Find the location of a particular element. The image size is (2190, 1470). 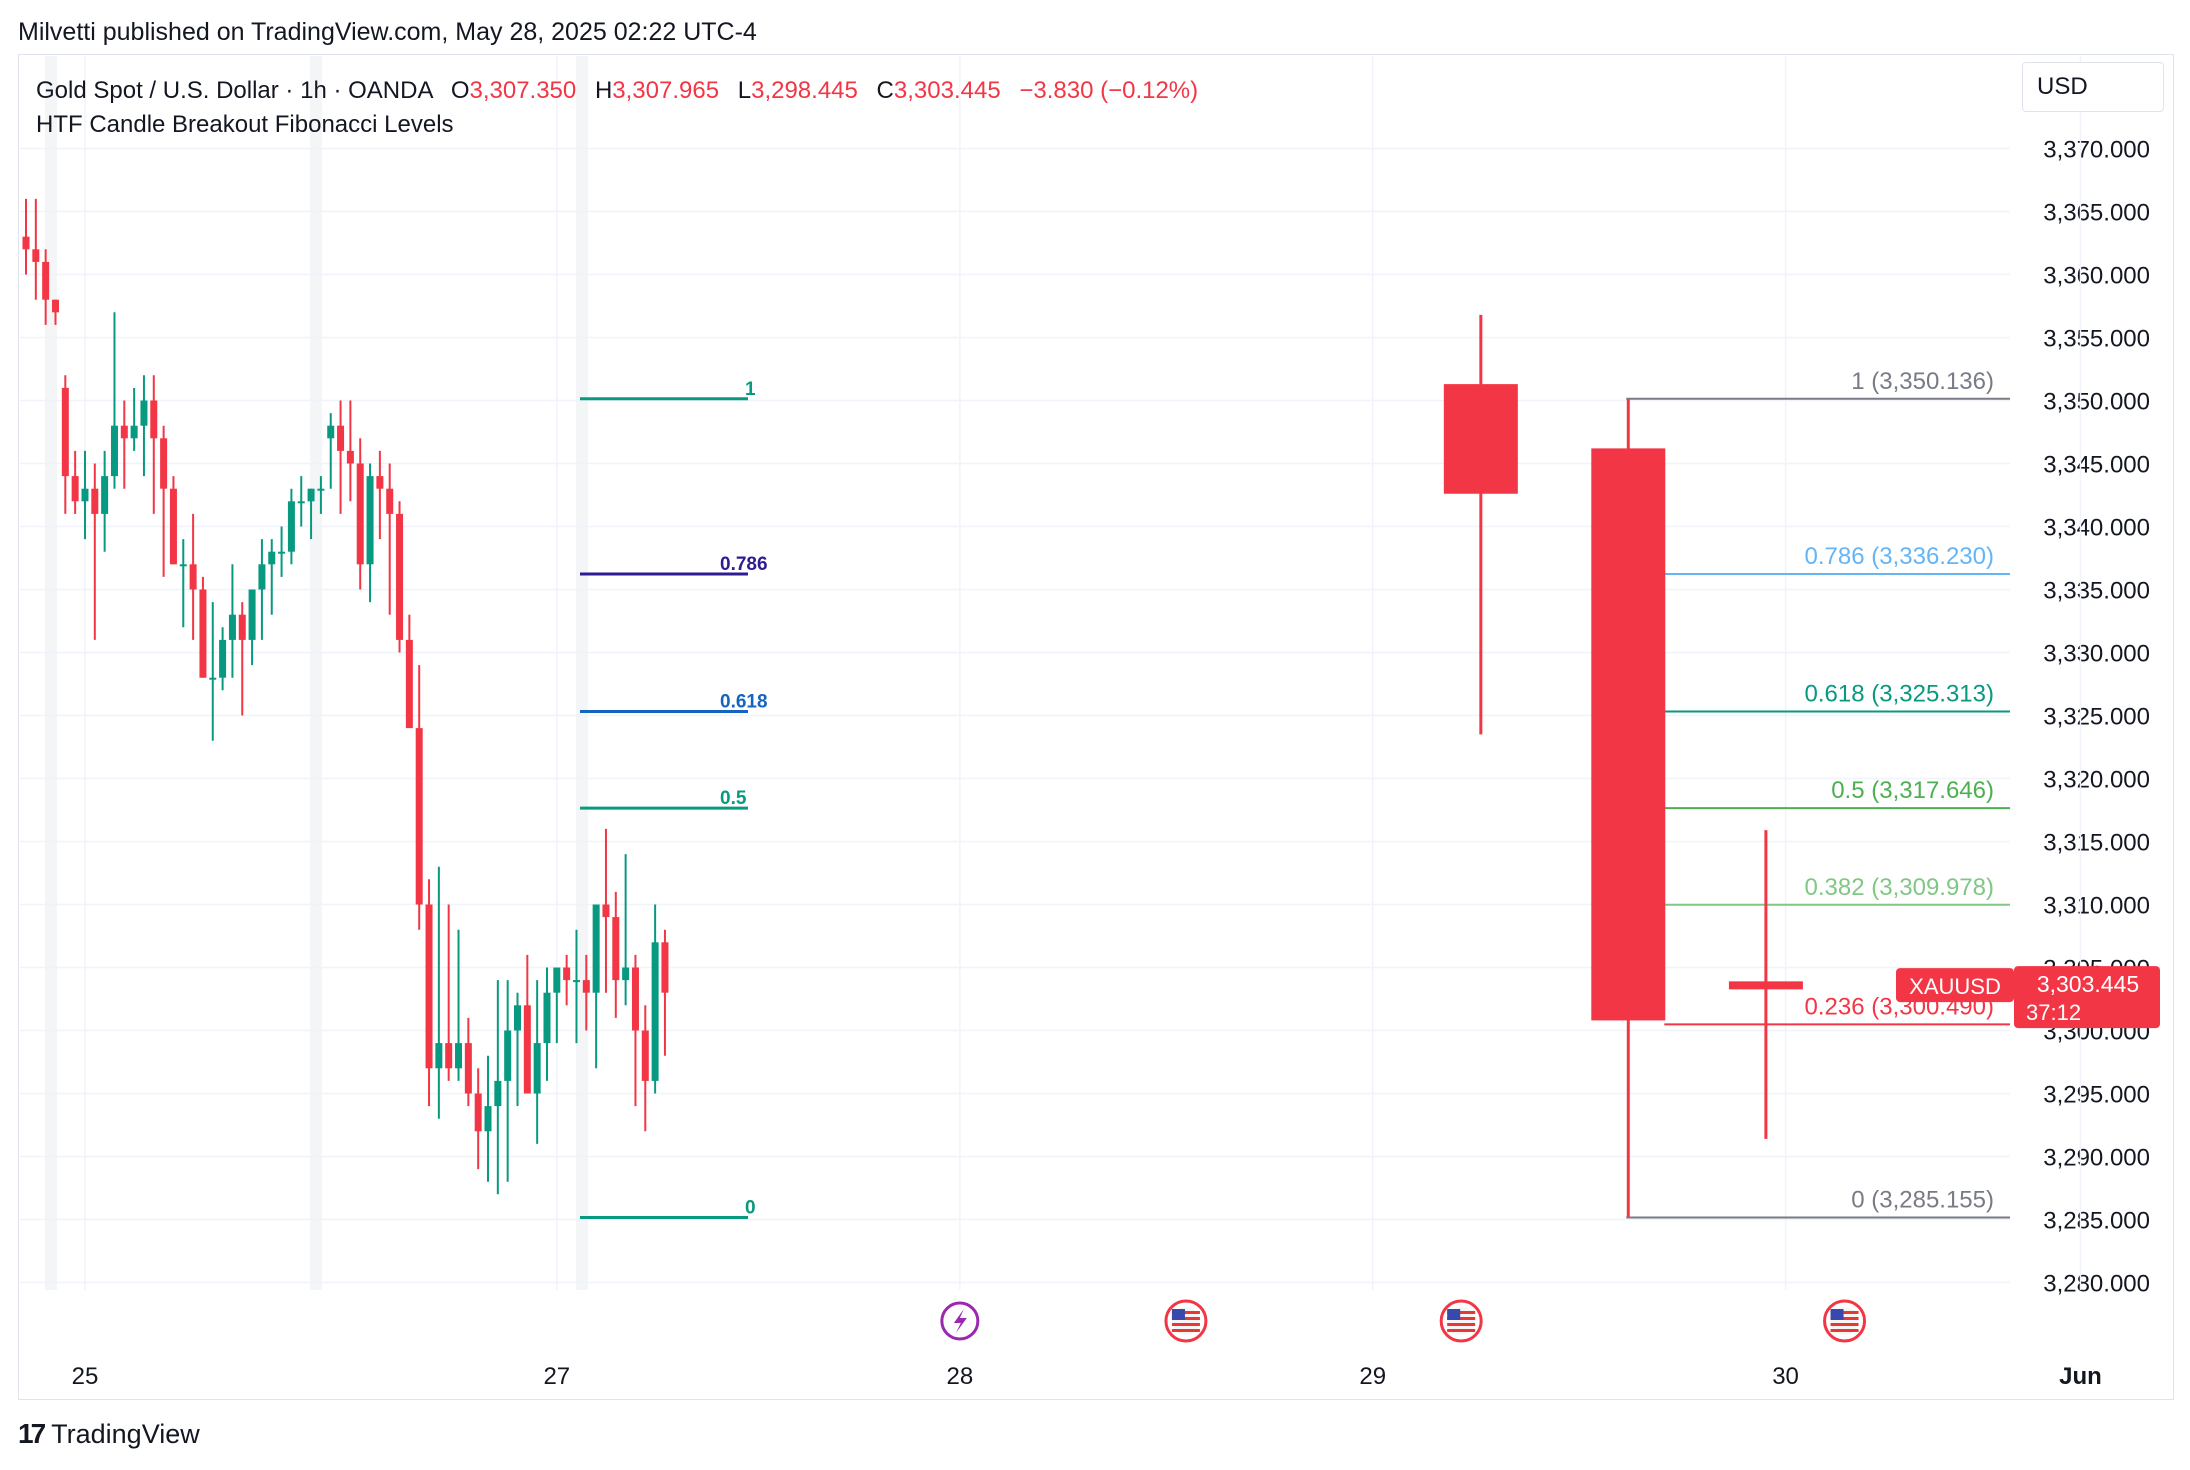

fib-short-label-0-786: 0.786 is located at coordinates (744, 564).